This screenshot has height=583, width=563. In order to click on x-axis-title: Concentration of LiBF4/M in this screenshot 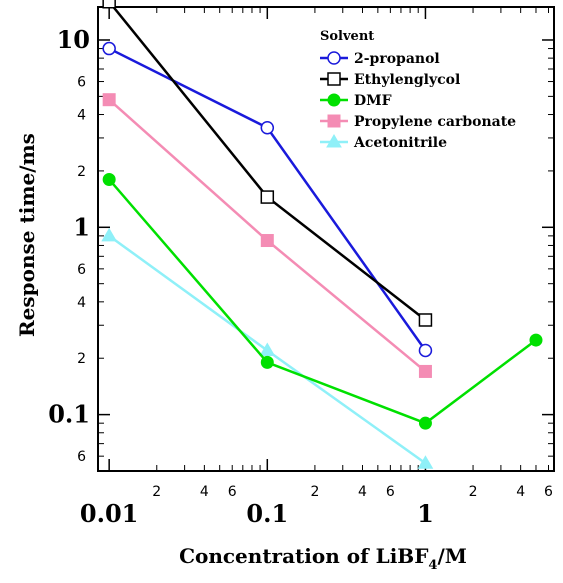, I will do `click(323, 558)`.